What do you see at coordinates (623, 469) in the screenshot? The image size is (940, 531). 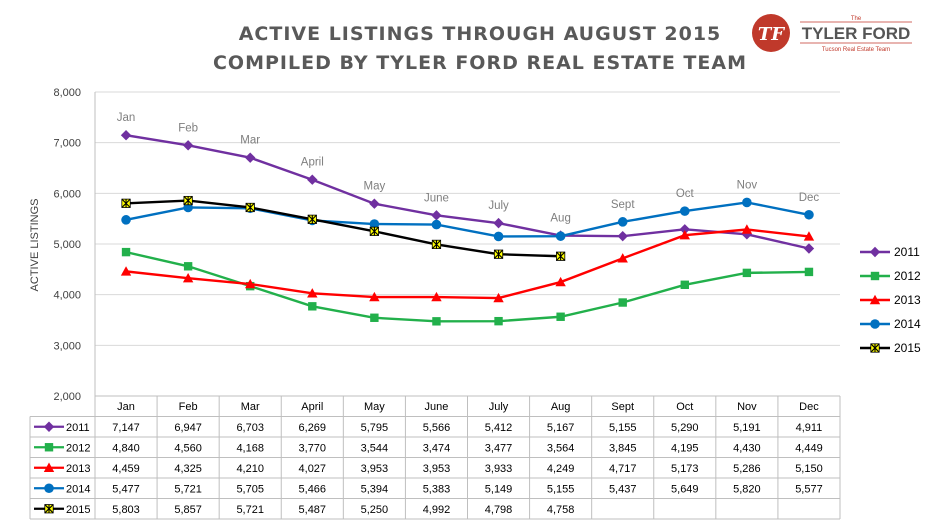 I see `table-cell: 4,717` at bounding box center [623, 469].